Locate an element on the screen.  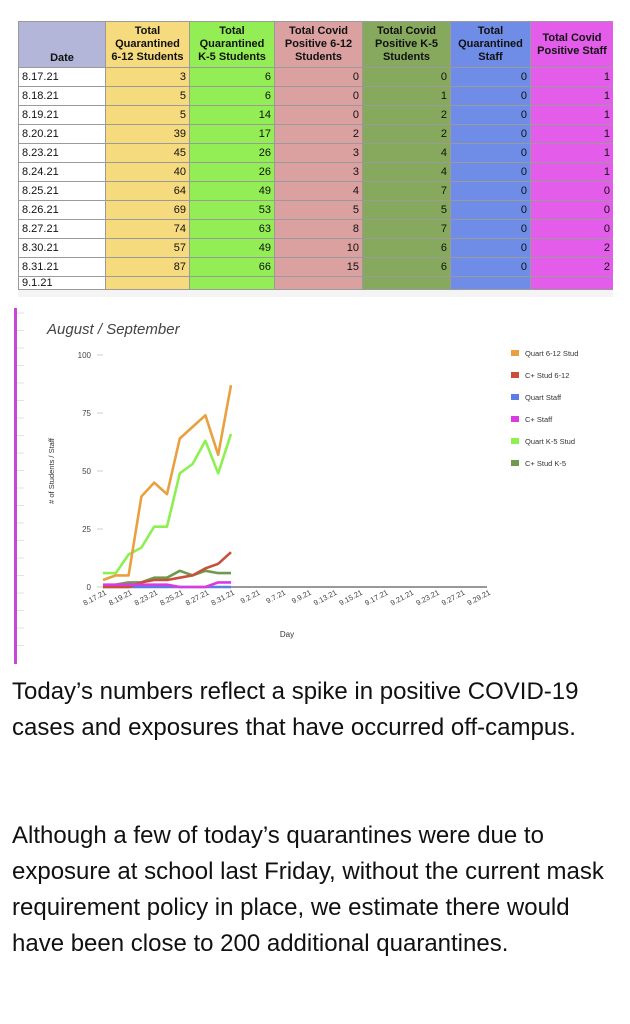
x-tick-label: 9.2.21 is located at coordinates (250, 597).